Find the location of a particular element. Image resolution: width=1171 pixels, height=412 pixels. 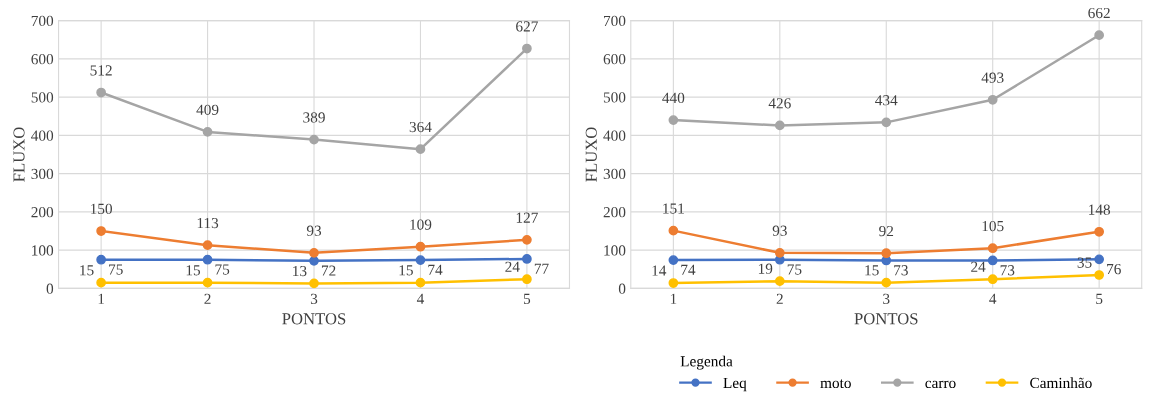

data-label: 434 is located at coordinates (886, 100).